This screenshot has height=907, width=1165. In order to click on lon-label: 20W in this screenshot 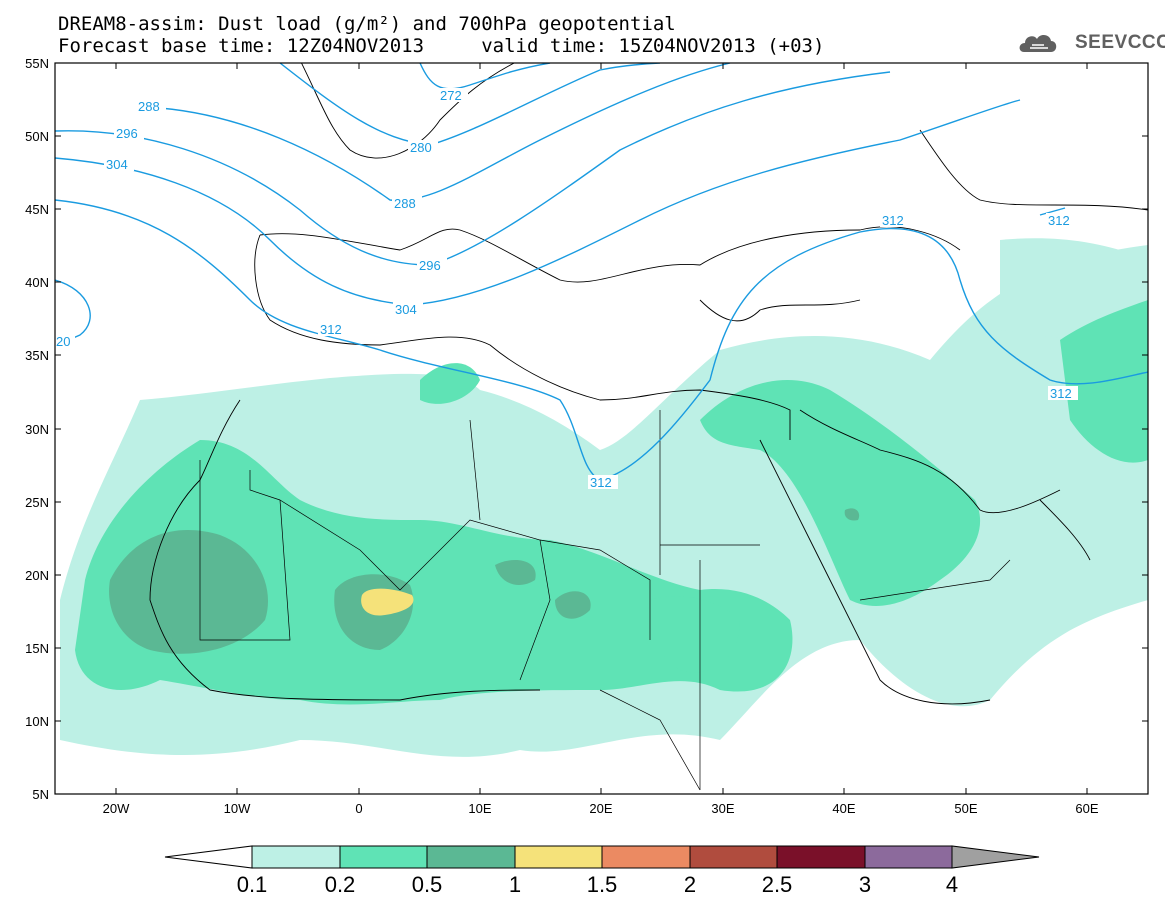, I will do `click(116, 808)`.